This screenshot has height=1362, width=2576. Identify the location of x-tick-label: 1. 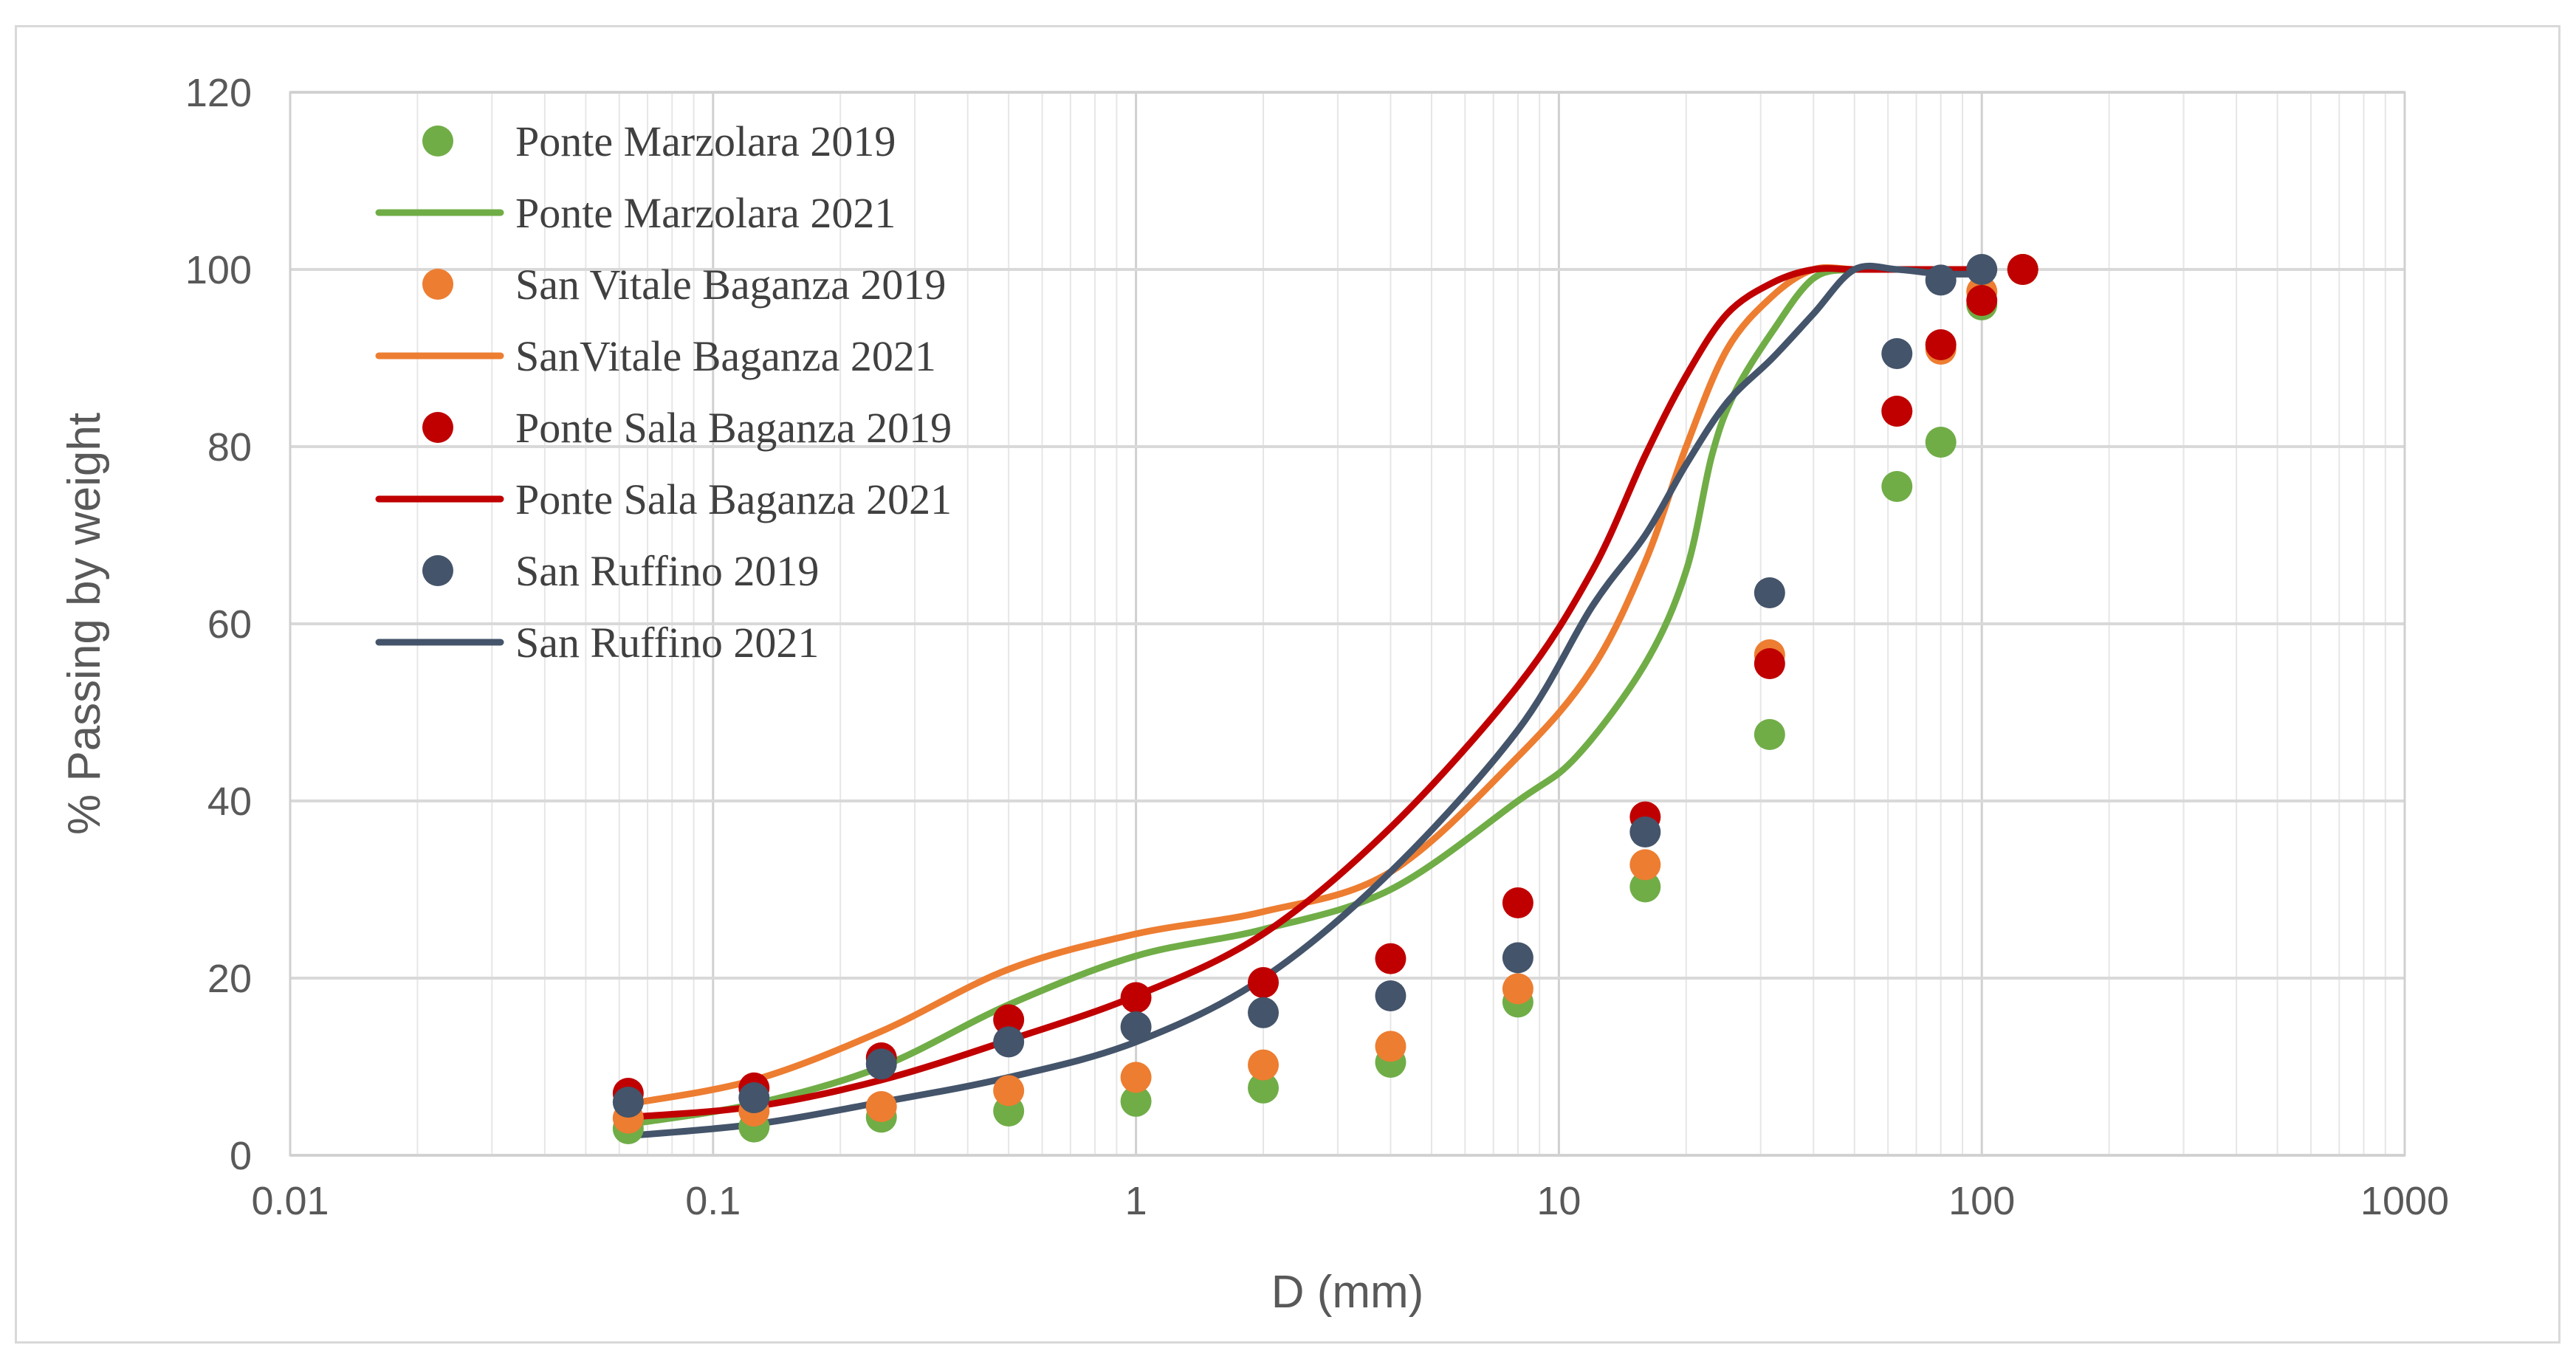
(1136, 1201).